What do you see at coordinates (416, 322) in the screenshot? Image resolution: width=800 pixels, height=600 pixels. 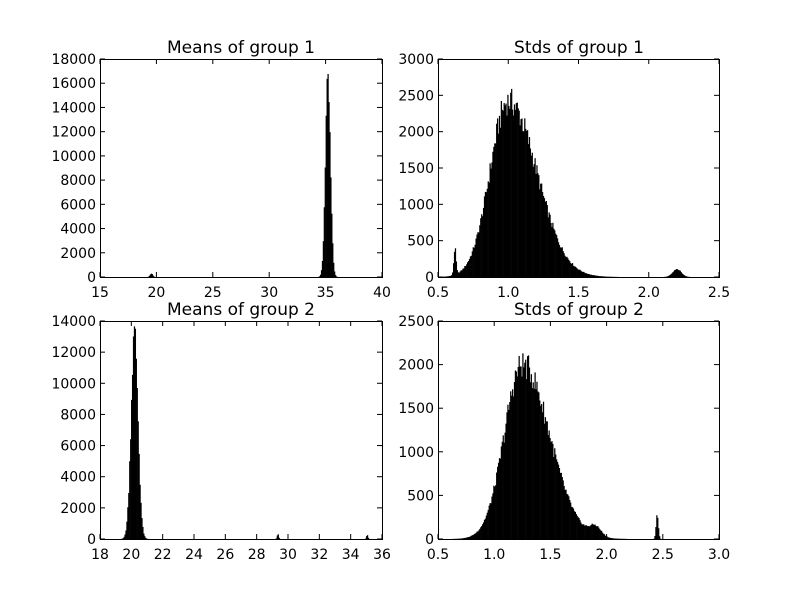 I see `y-tick-label: 2500` at bounding box center [416, 322].